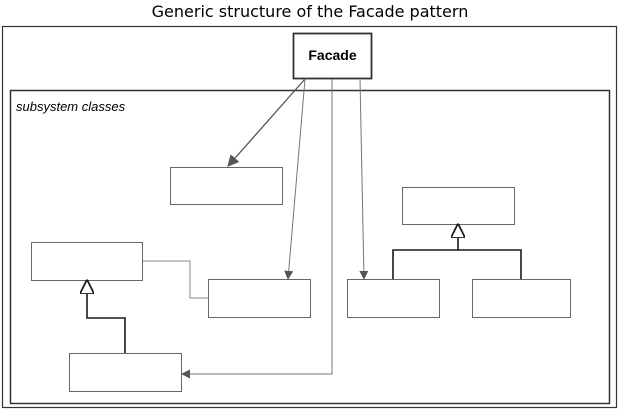 The height and width of the screenshot is (411, 620). Describe the element at coordinates (175, 279) in the screenshot. I see `association-line-left-center` at that location.